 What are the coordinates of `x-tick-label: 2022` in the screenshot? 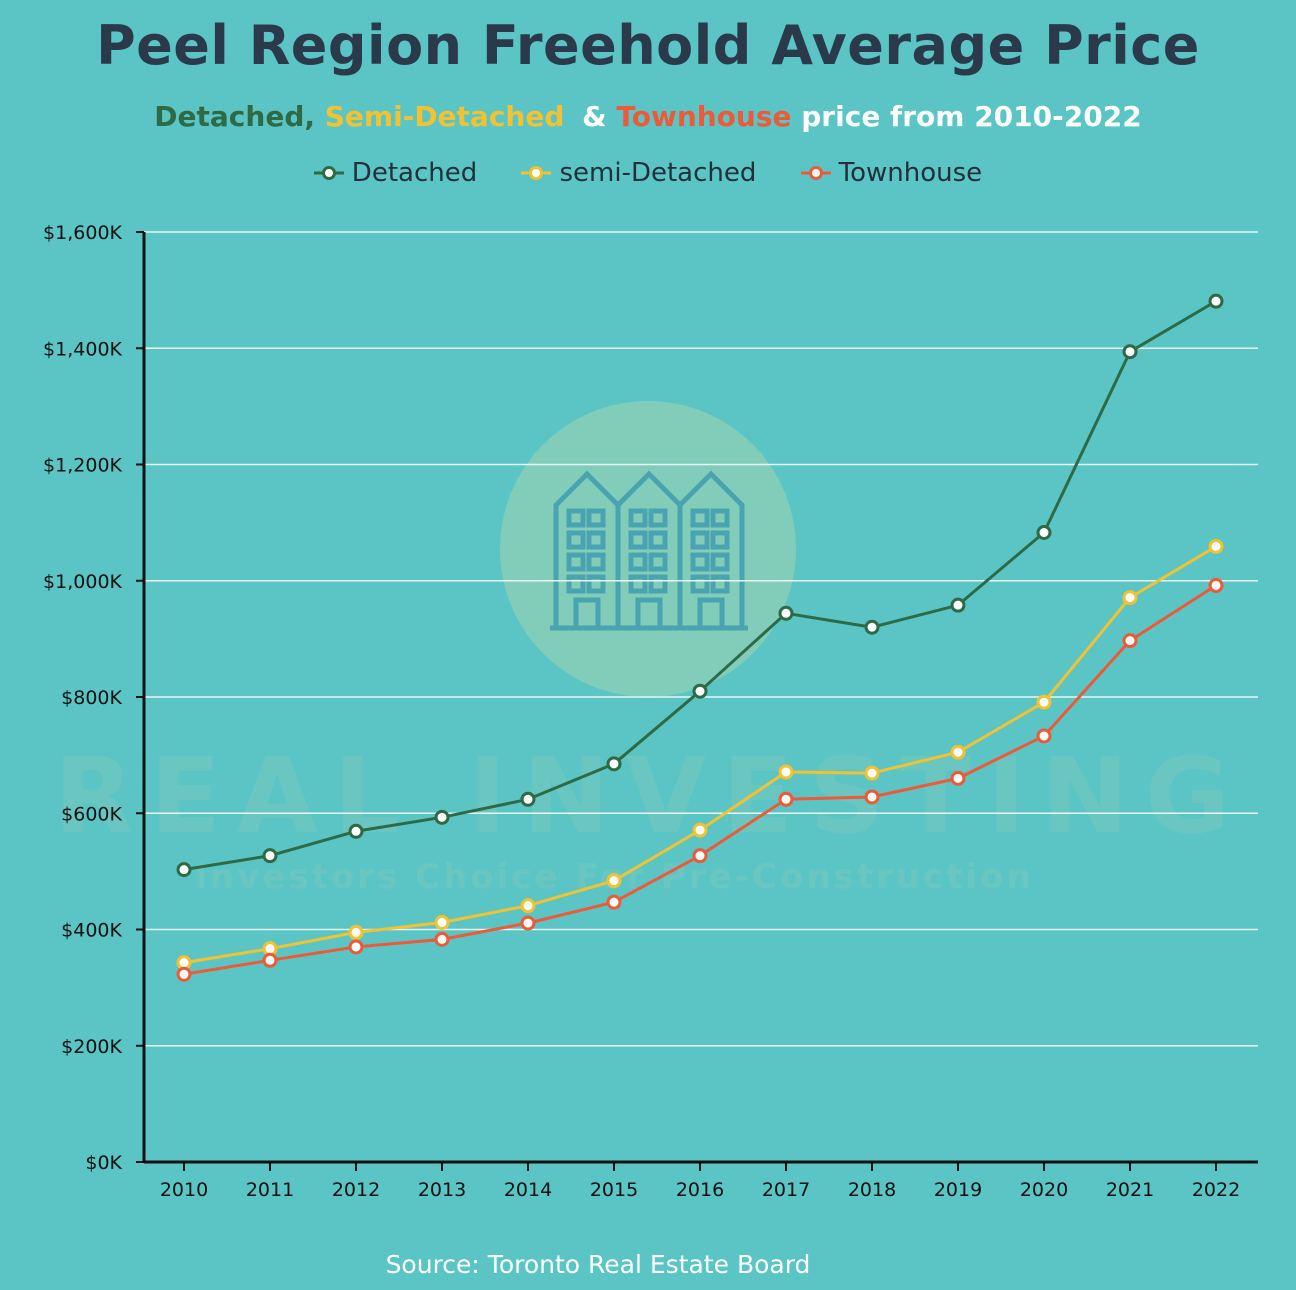 It's located at (1216, 1190).